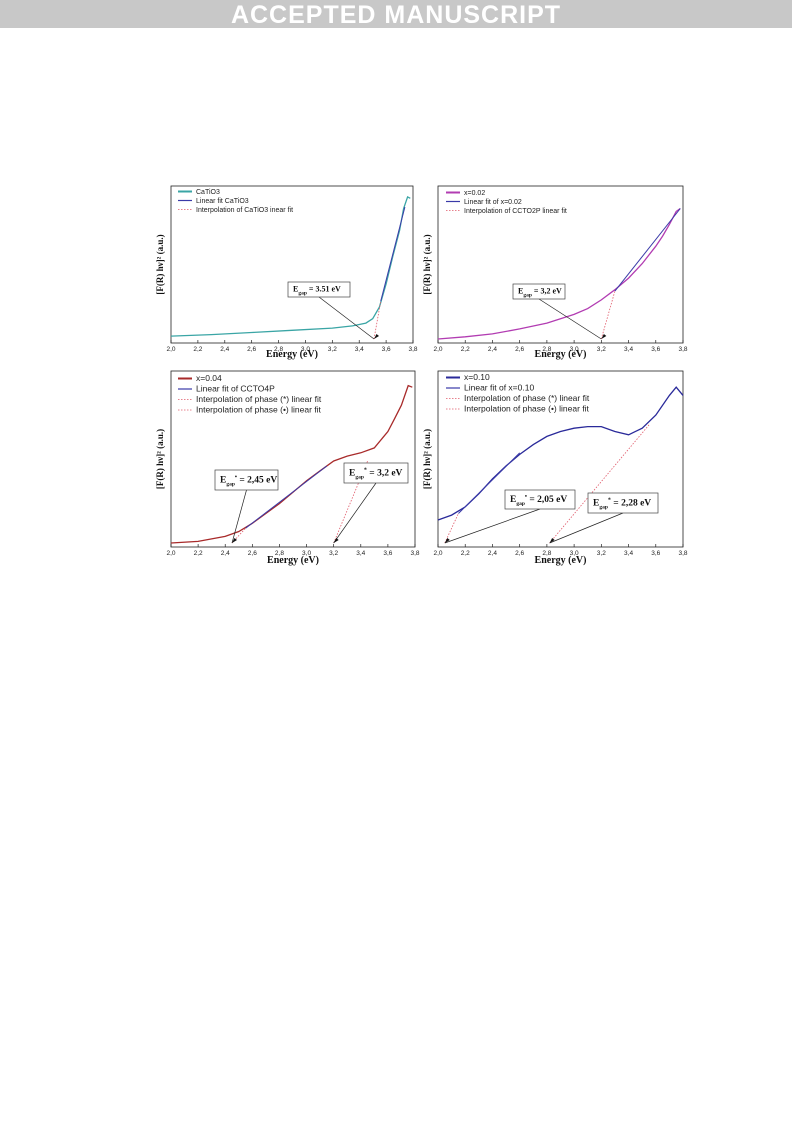 The image size is (792, 1123). Describe the element at coordinates (222, 201) in the screenshot. I see `legend-entry: Linear fit CaTiO3` at that location.